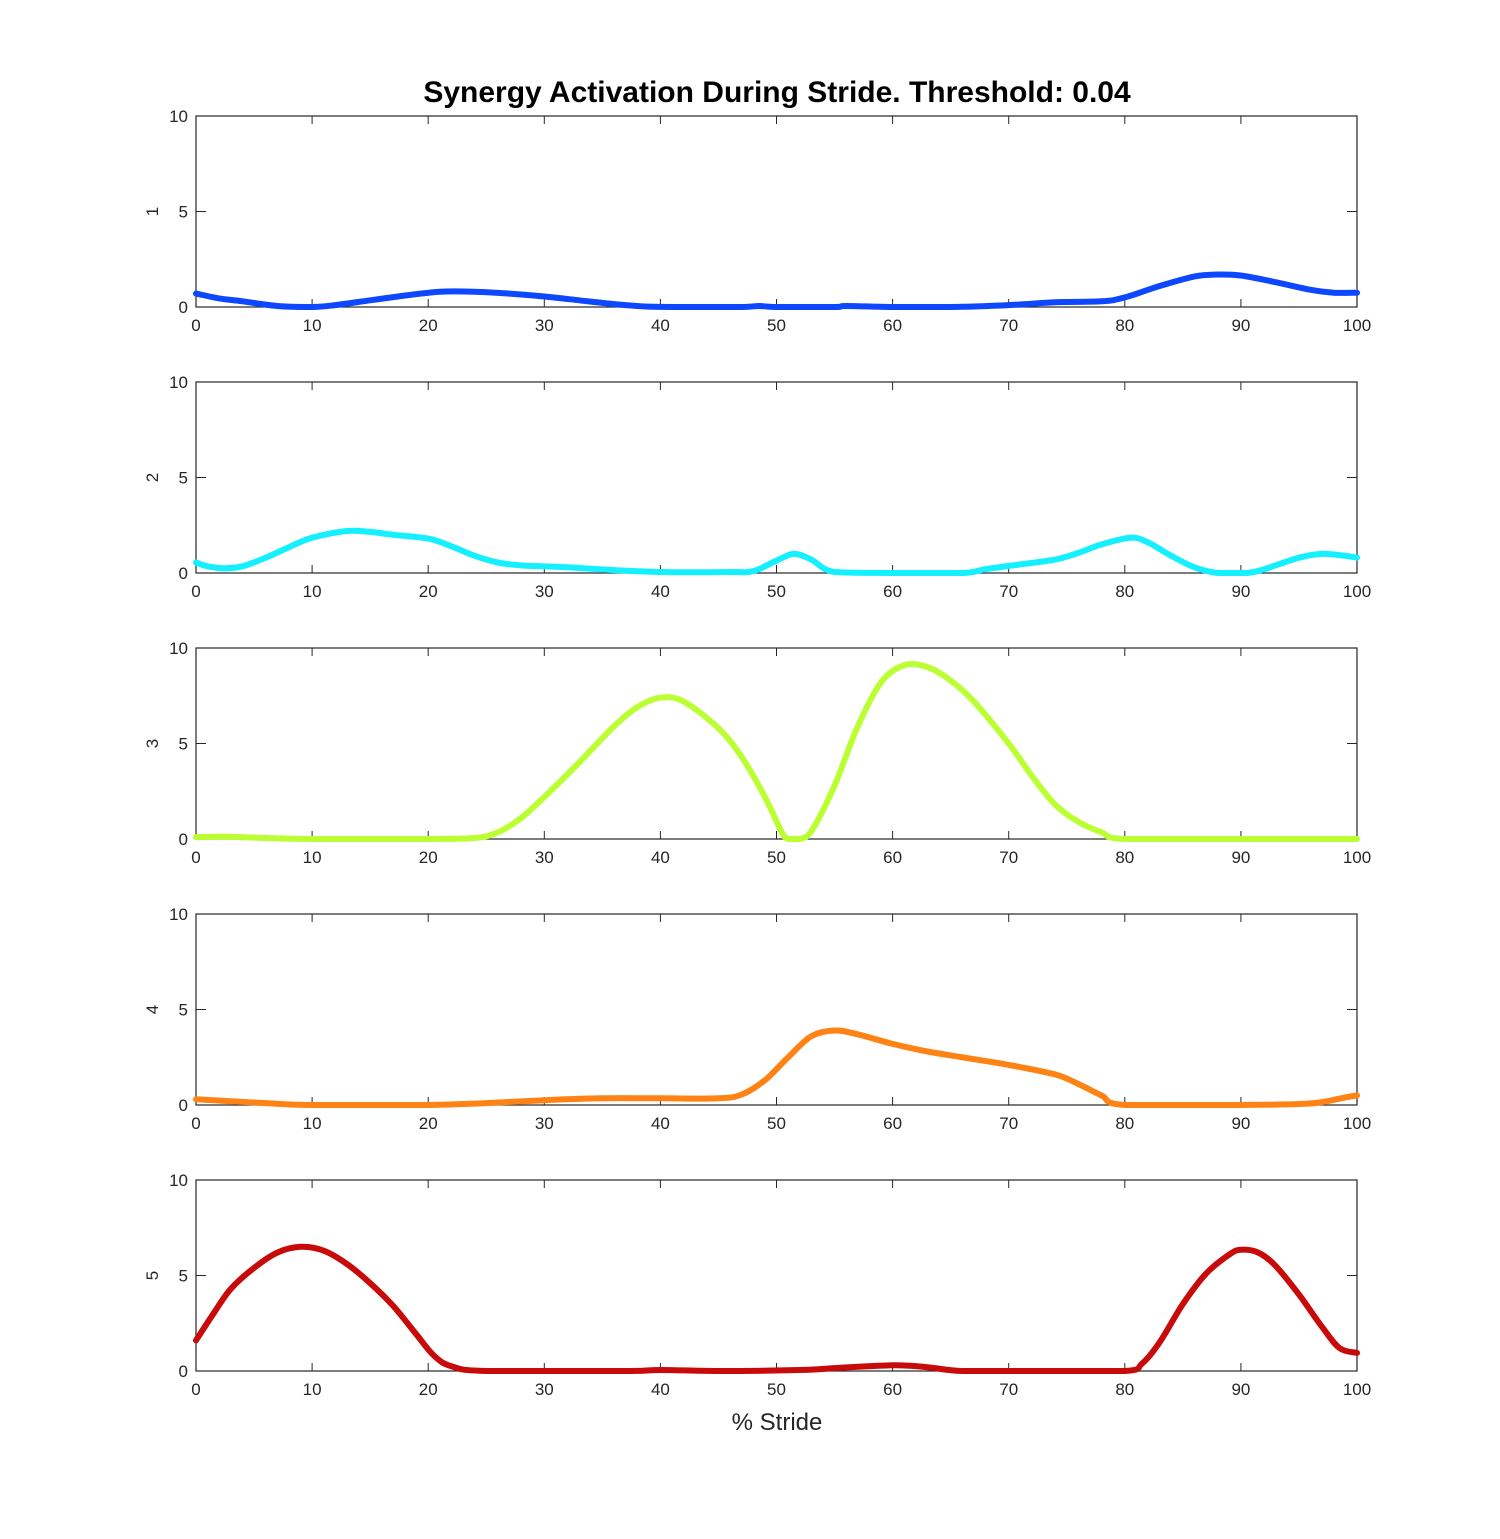 This screenshot has height=1539, width=1500. What do you see at coordinates (757, 221) in the screenshot?
I see `subplot-1: 0 10 20 30 40 50 60 70 80 90 100 0 5 10 1` at bounding box center [757, 221].